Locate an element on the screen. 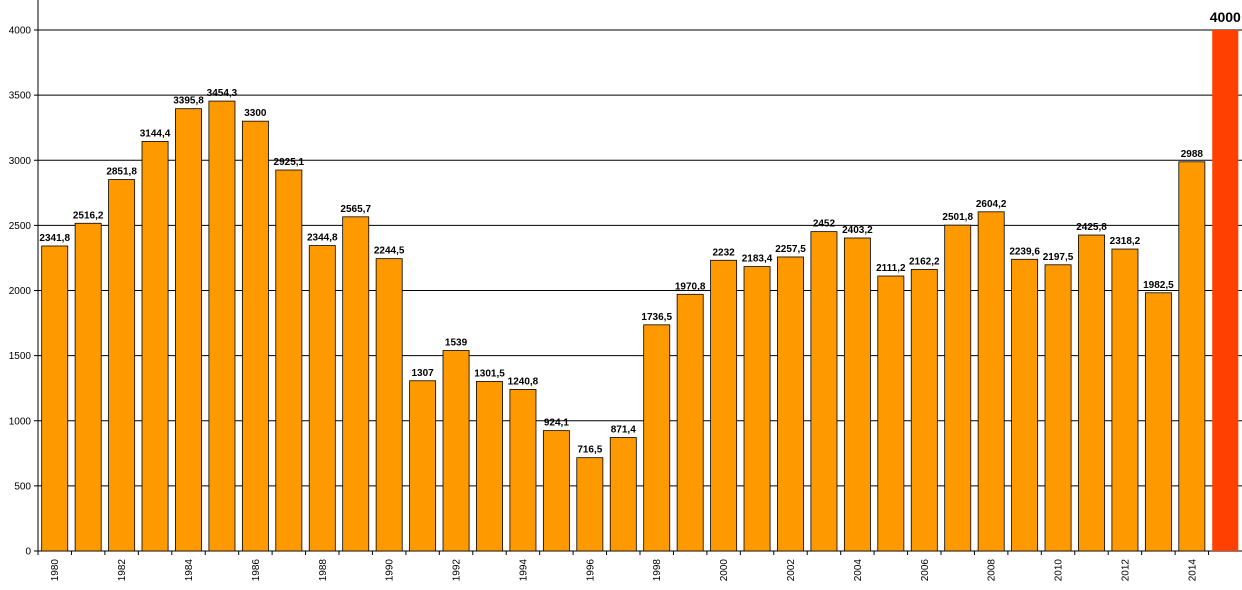 The width and height of the screenshot is (1242, 590). data-label: 2516,2 is located at coordinates (88, 215).